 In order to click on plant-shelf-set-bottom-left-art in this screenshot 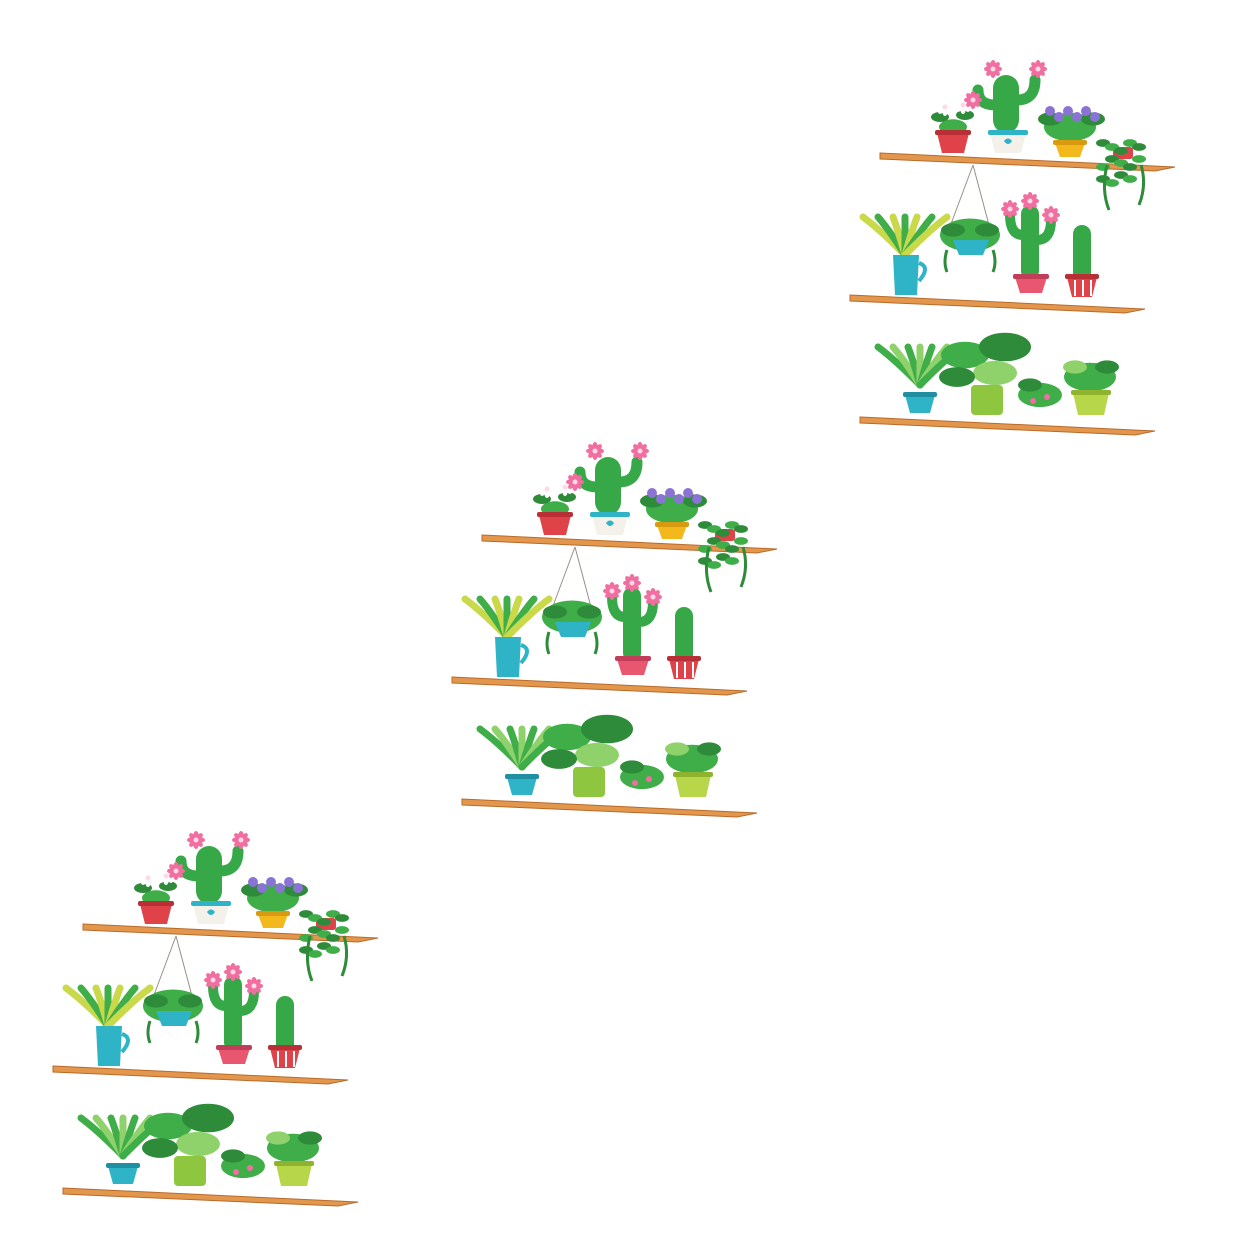, I will do `click(215, 1019)`.